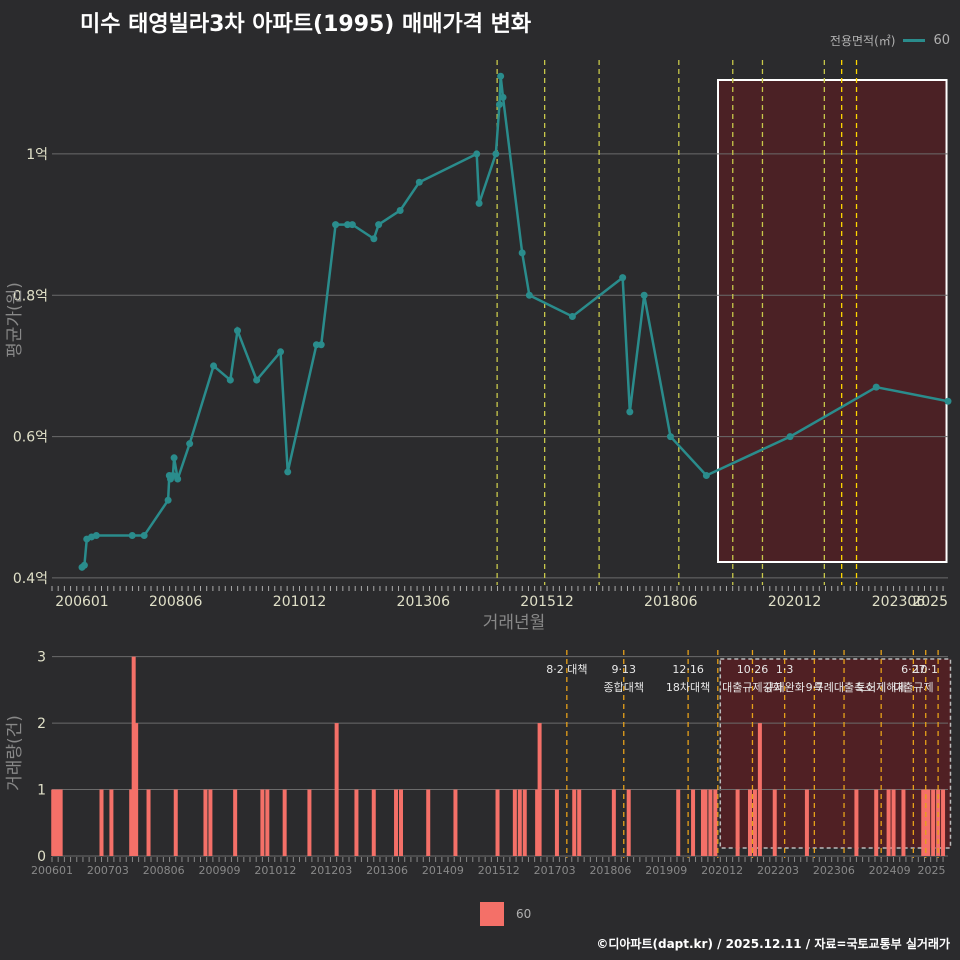 This screenshot has width=960, height=960. I want to click on bar-x-tick-label: 200703, so click(108, 870).